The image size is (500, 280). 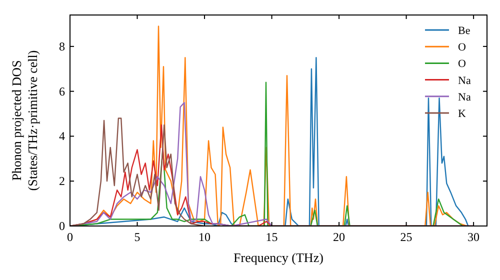 I want to click on y-axis-title: Phonon projected DOS (States/THz·primitive cell), so click(x=24, y=120).